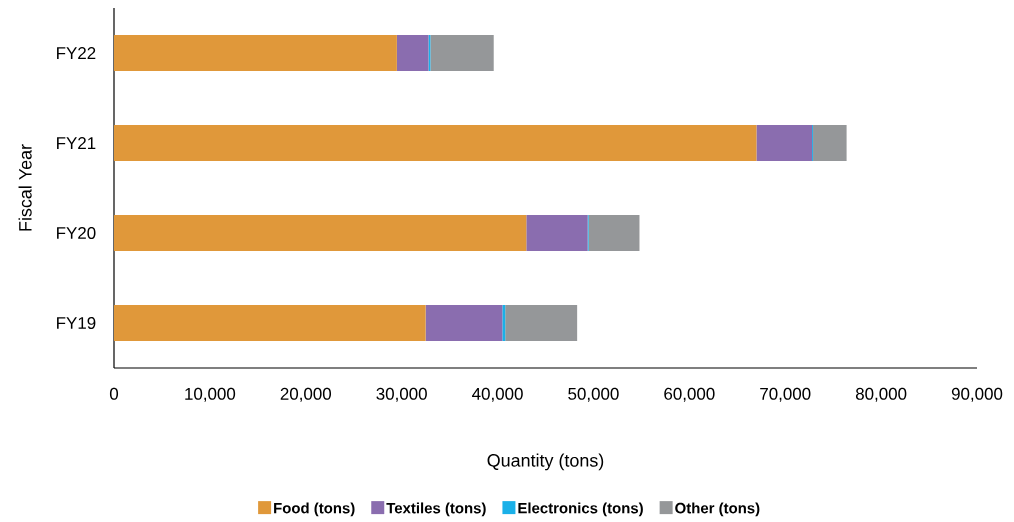 The image size is (1014, 522). What do you see at coordinates (210, 394) in the screenshot?
I see `x-tick-label: 10,000` at bounding box center [210, 394].